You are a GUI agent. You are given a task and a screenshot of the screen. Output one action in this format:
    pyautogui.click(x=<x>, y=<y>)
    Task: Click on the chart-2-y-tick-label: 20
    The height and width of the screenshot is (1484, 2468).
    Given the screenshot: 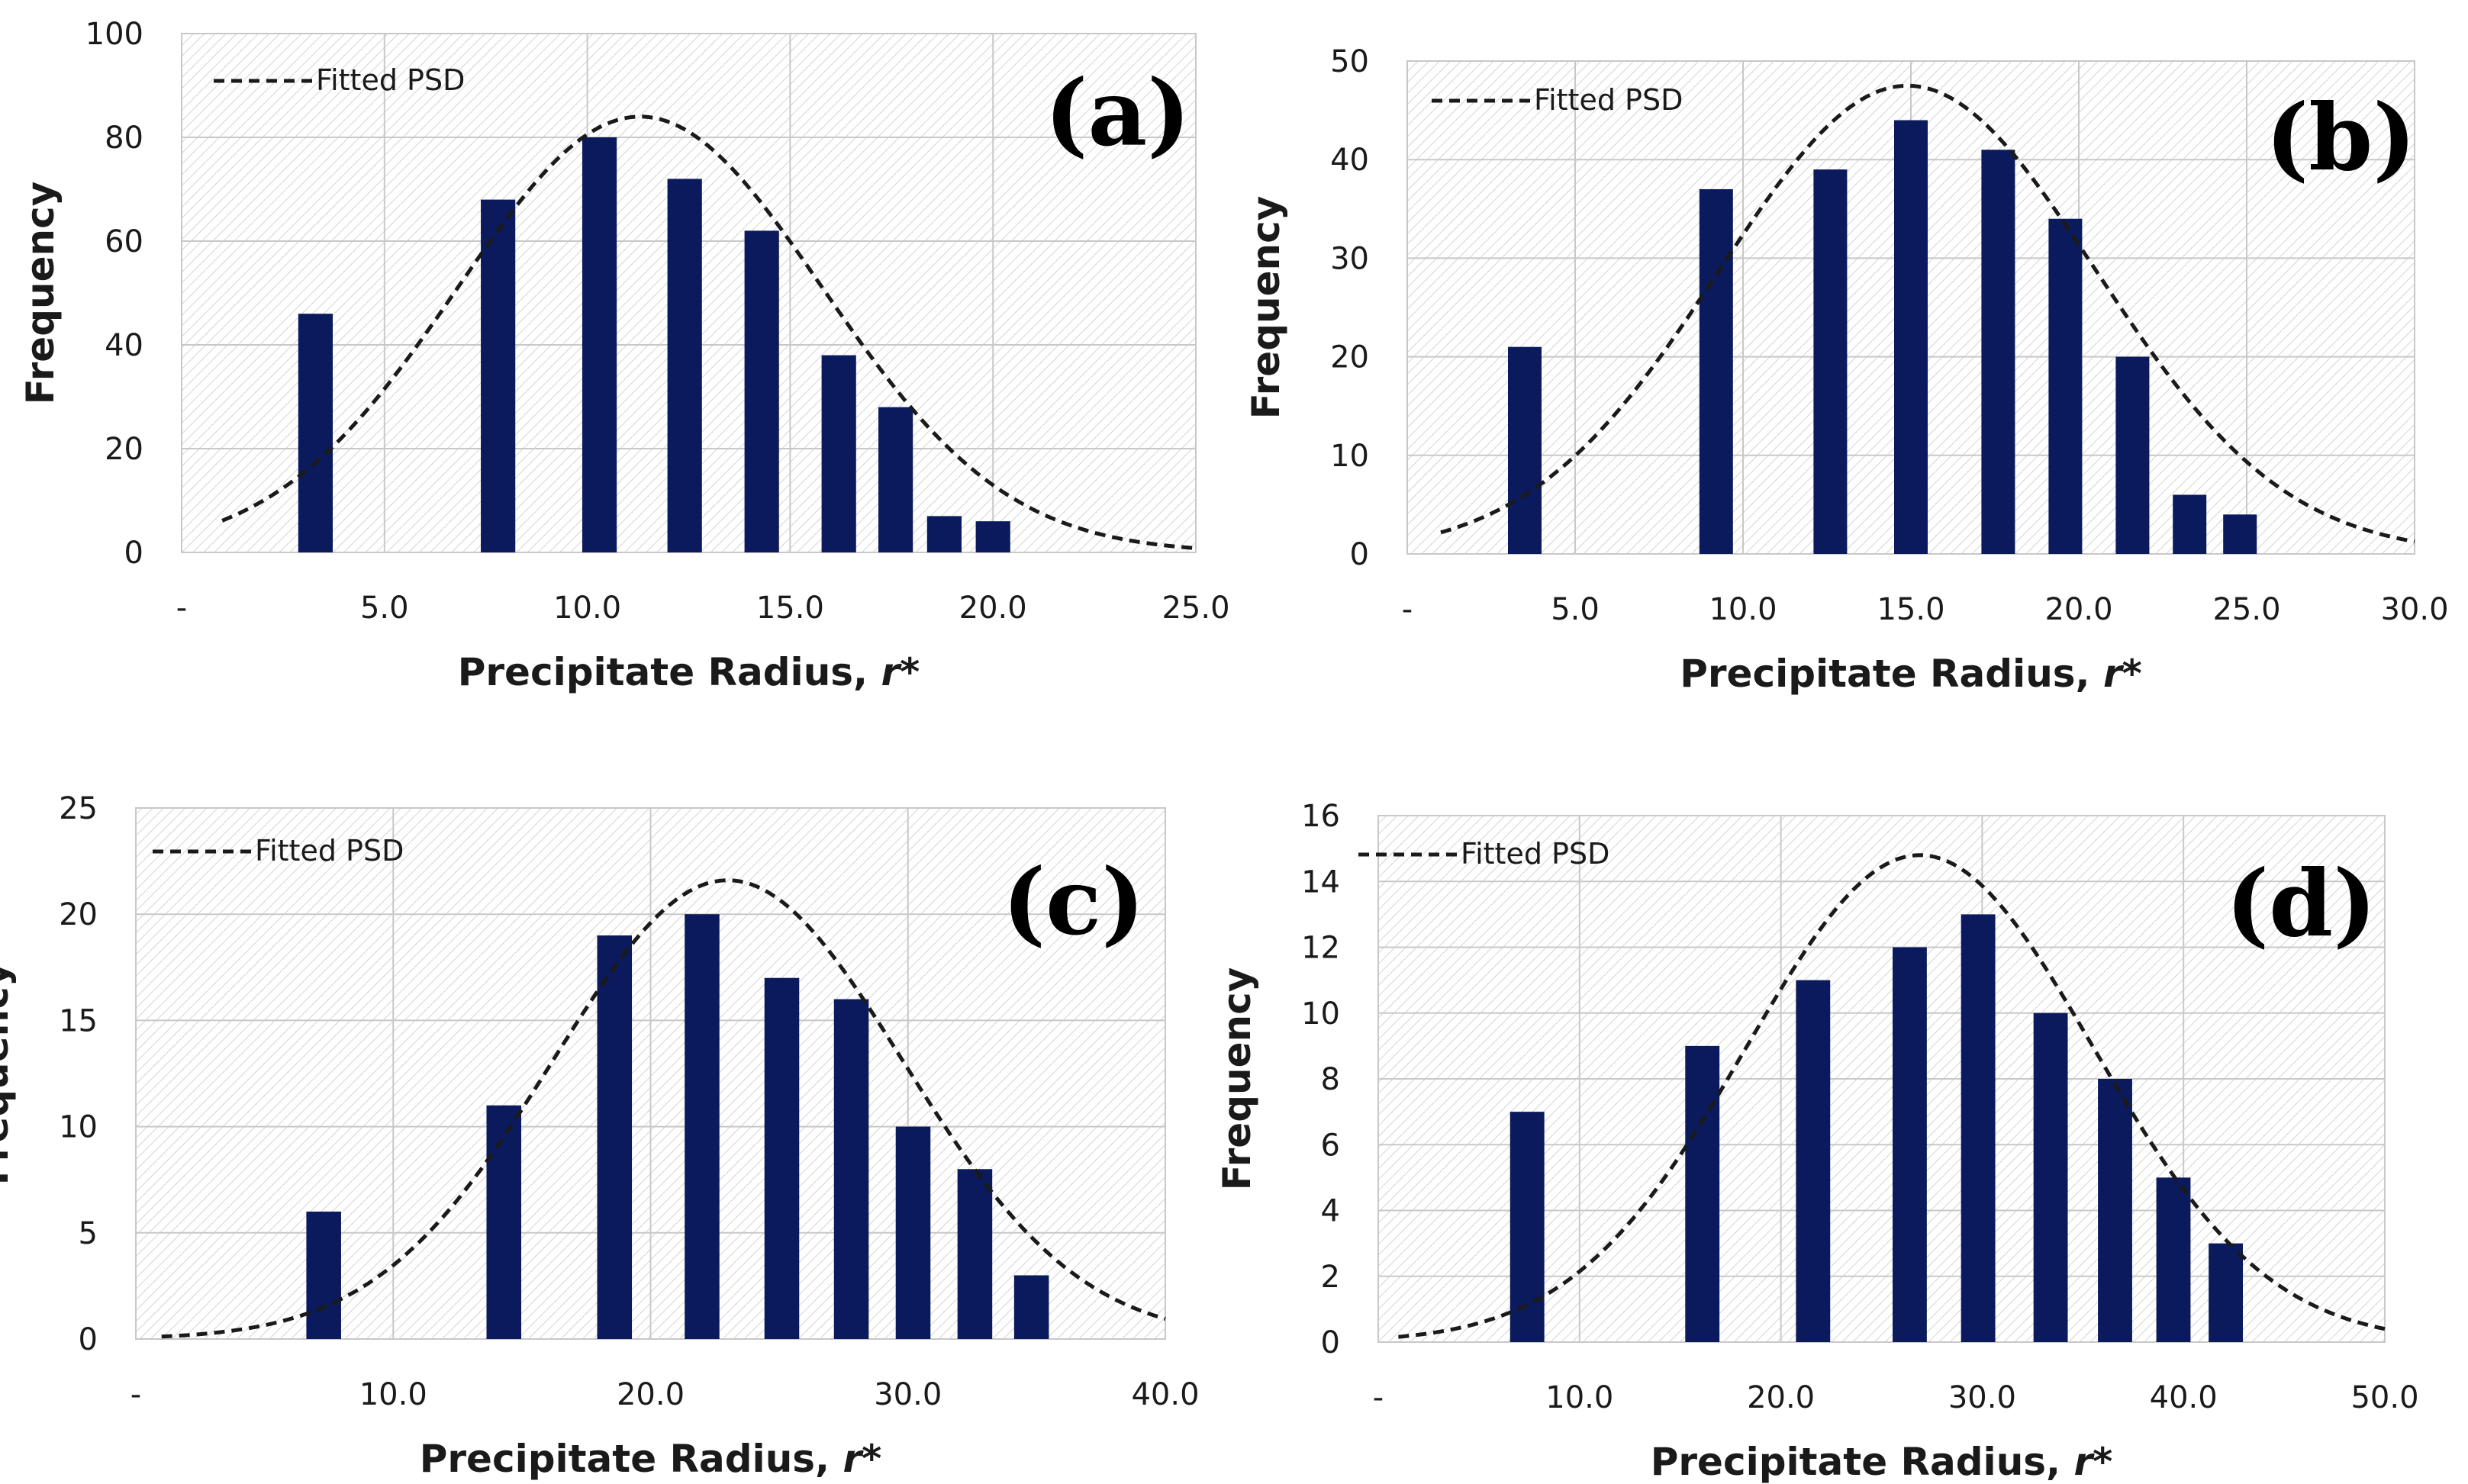 What is the action you would take?
    pyautogui.click(x=1349, y=357)
    